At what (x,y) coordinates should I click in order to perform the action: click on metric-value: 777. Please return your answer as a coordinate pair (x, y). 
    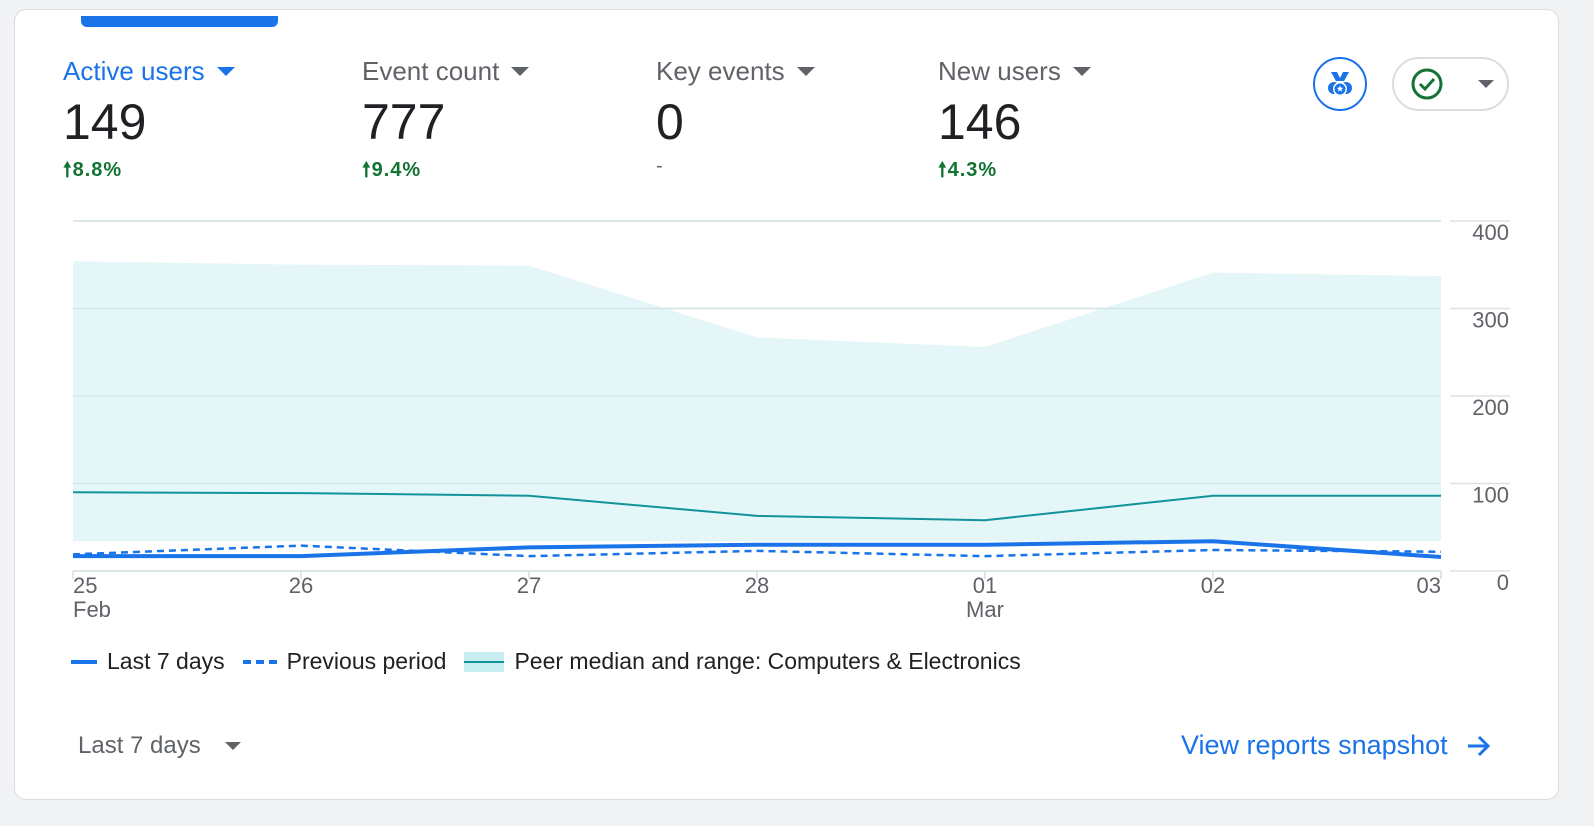
    Looking at the image, I should click on (404, 122).